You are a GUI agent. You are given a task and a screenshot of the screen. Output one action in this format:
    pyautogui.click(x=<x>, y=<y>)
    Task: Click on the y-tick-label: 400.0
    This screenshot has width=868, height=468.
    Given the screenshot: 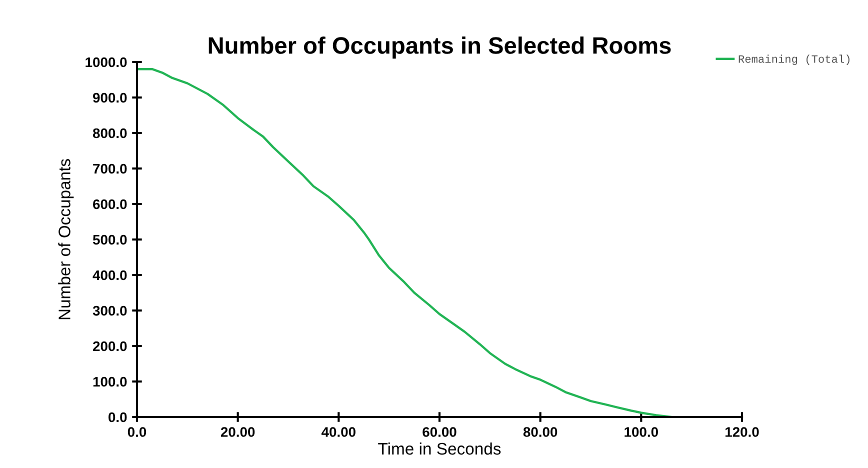 What is the action you would take?
    pyautogui.click(x=109, y=275)
    